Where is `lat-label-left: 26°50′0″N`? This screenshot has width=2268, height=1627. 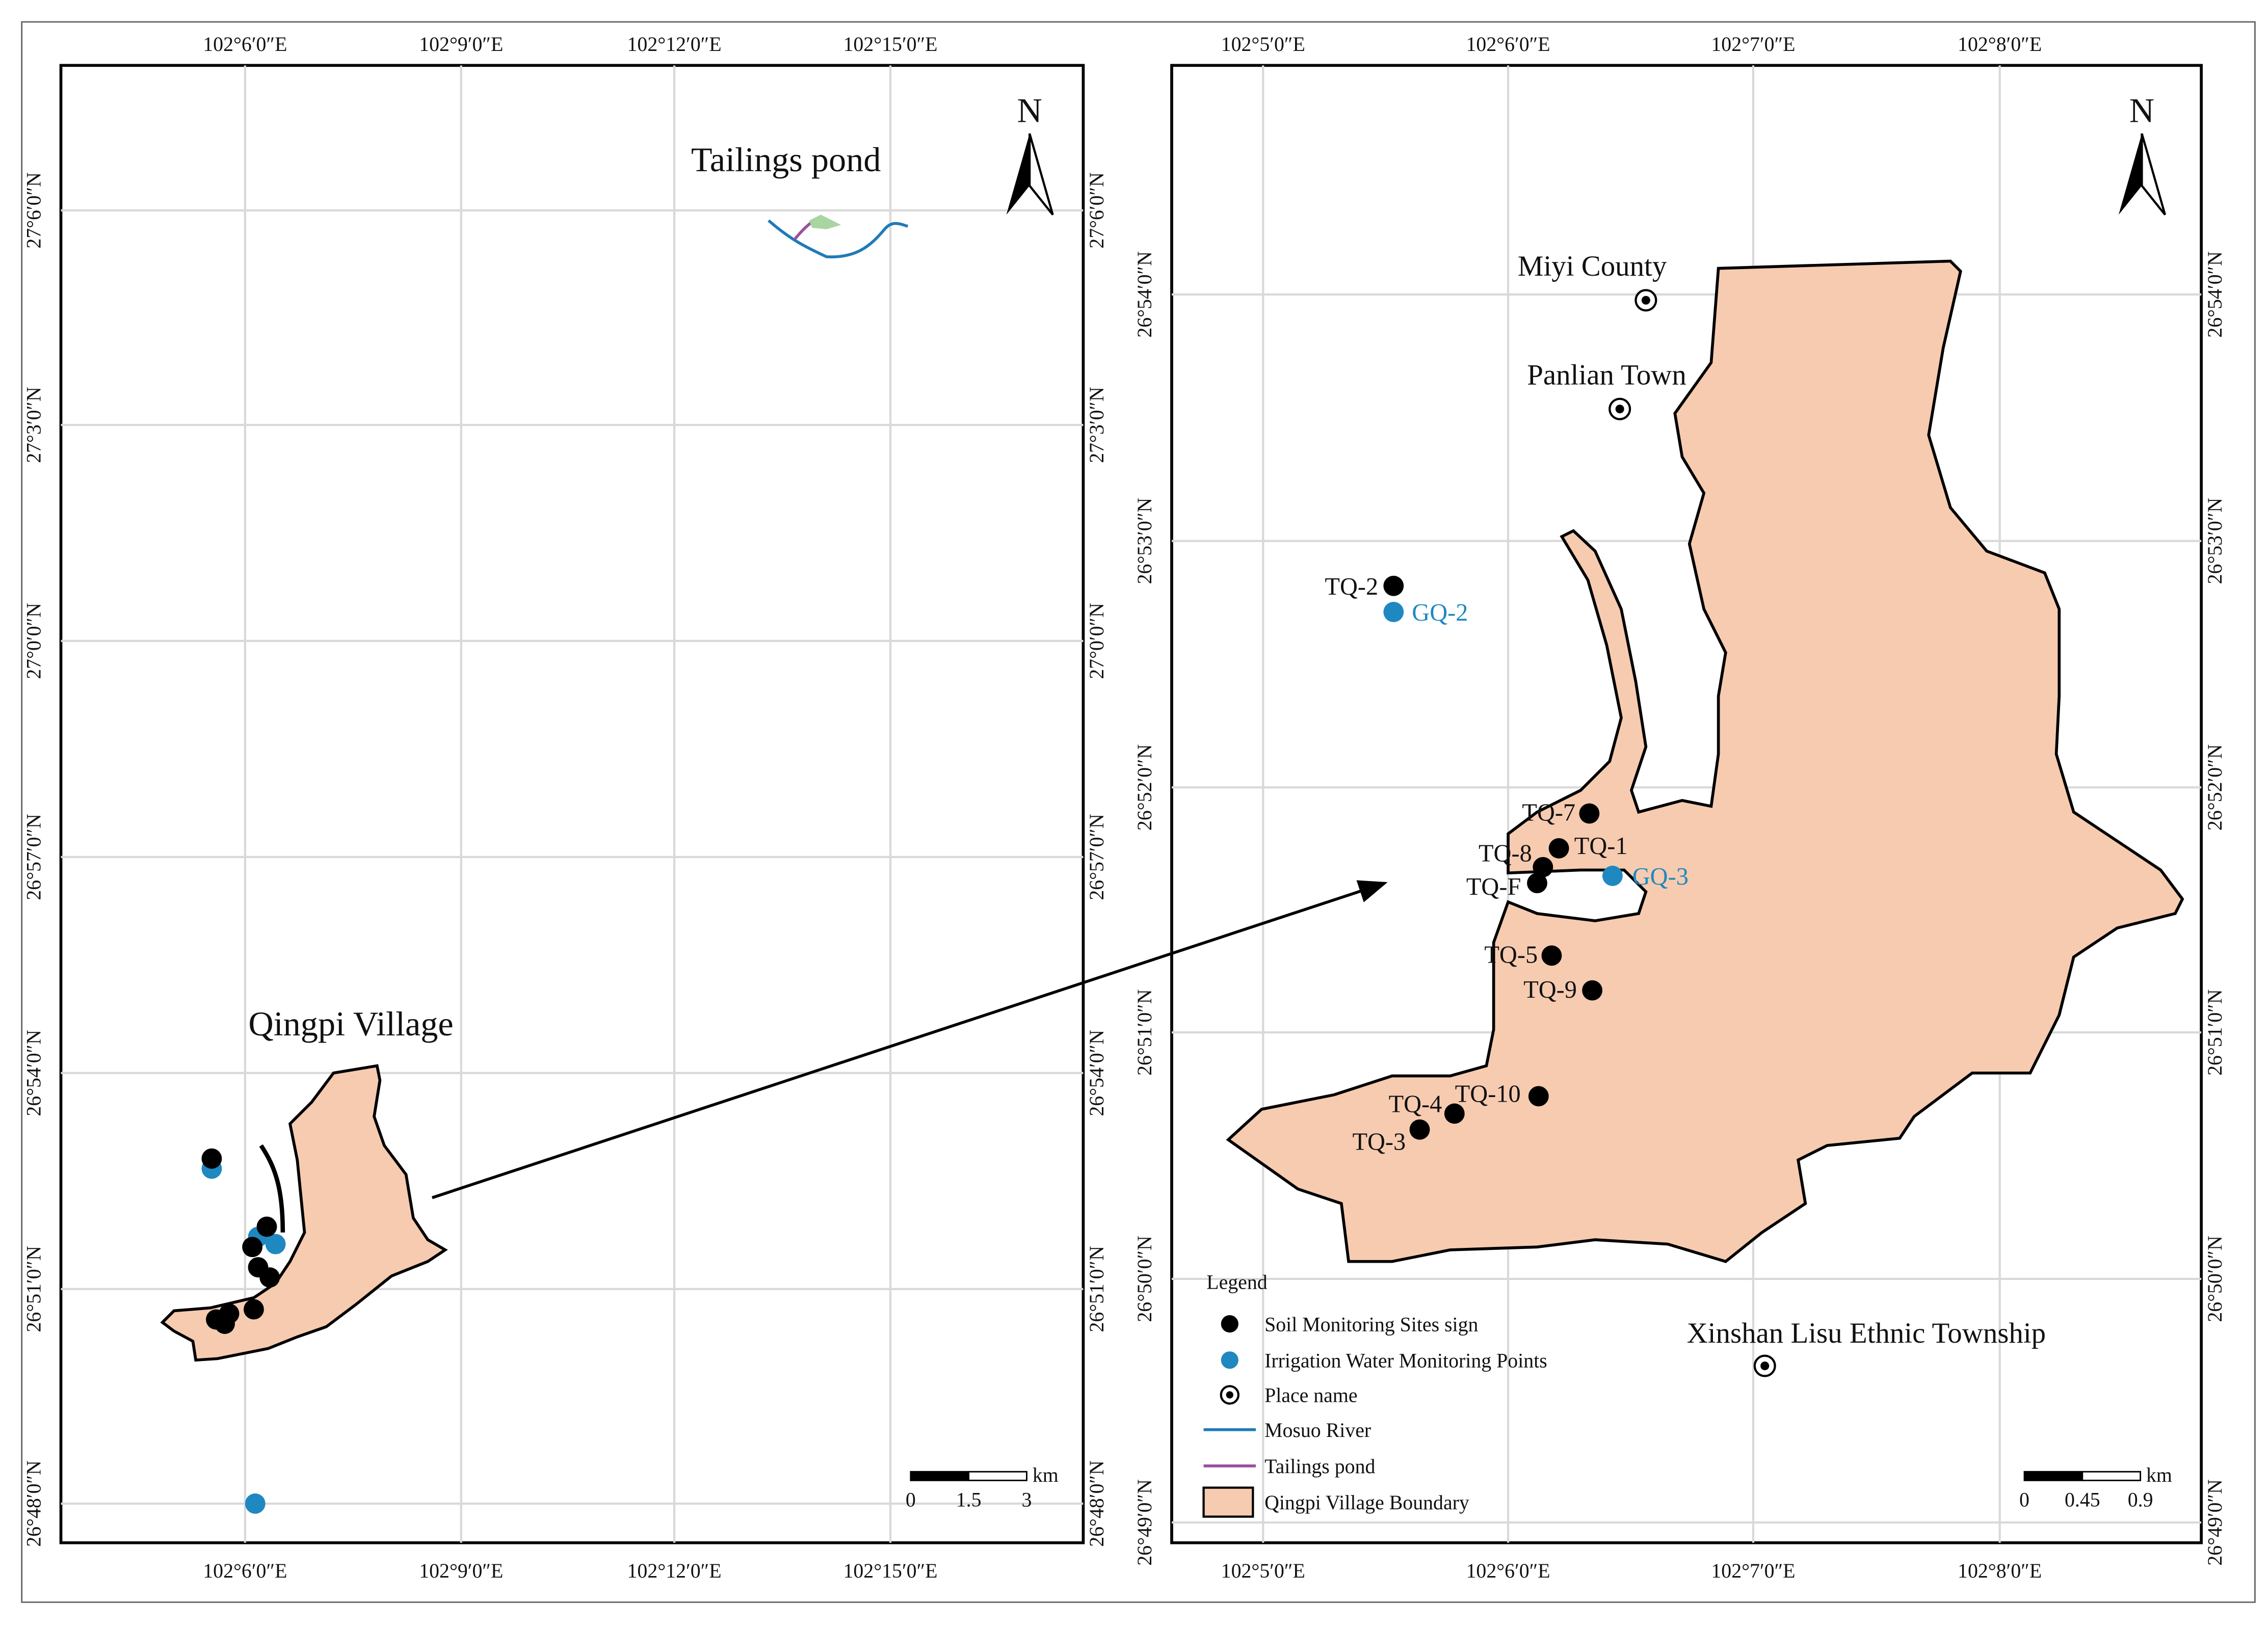
lat-label-left: 26°50′0″N is located at coordinates (1144, 1279).